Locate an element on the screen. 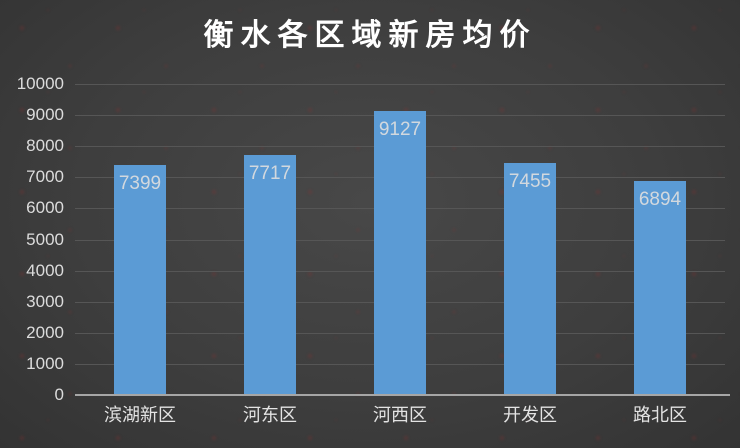  chart-title: 衡水各区域新房均价 is located at coordinates (370, 35).